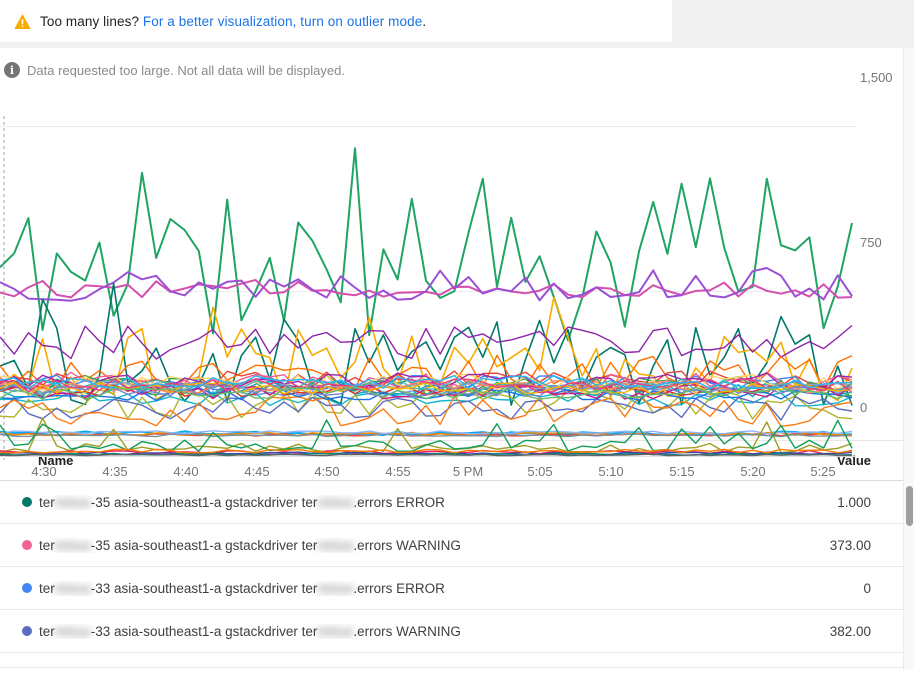 The width and height of the screenshot is (914, 694). What do you see at coordinates (451, 440) in the screenshot?
I see `chart-table-divider` at bounding box center [451, 440].